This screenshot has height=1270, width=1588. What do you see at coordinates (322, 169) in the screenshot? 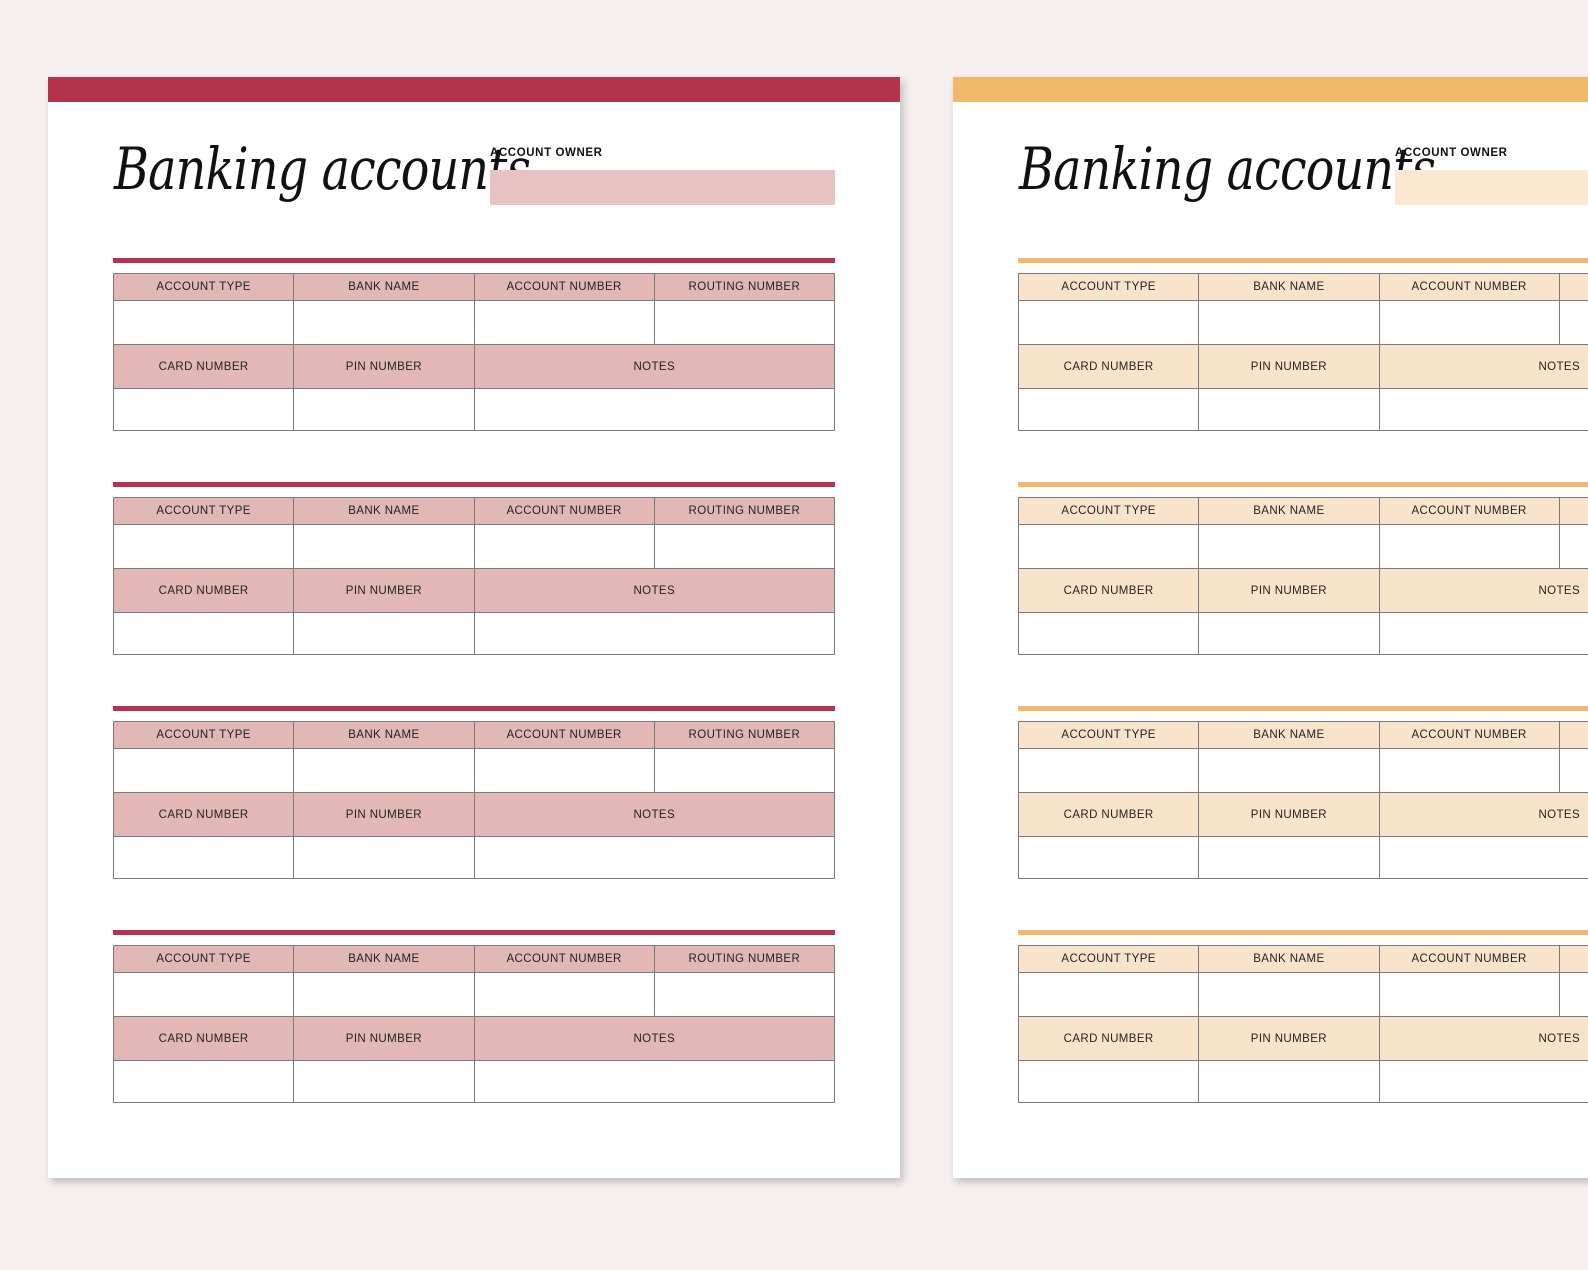
I see `page-title: Banking accounts` at bounding box center [322, 169].